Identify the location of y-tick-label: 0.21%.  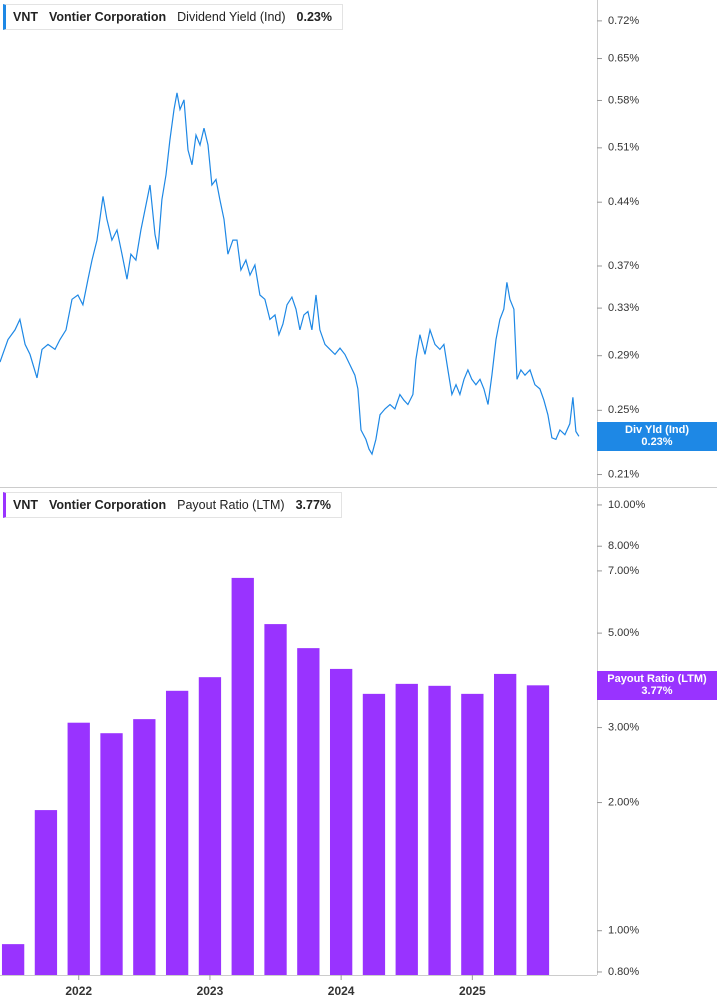
(623, 474).